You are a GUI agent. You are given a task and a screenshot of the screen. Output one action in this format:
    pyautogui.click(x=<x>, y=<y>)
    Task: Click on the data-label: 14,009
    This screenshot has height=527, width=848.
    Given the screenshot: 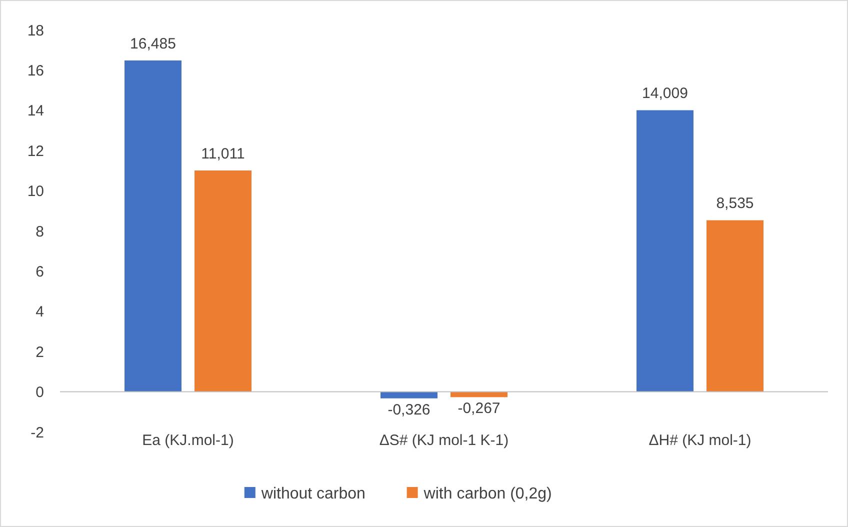 What is the action you would take?
    pyautogui.click(x=665, y=93)
    